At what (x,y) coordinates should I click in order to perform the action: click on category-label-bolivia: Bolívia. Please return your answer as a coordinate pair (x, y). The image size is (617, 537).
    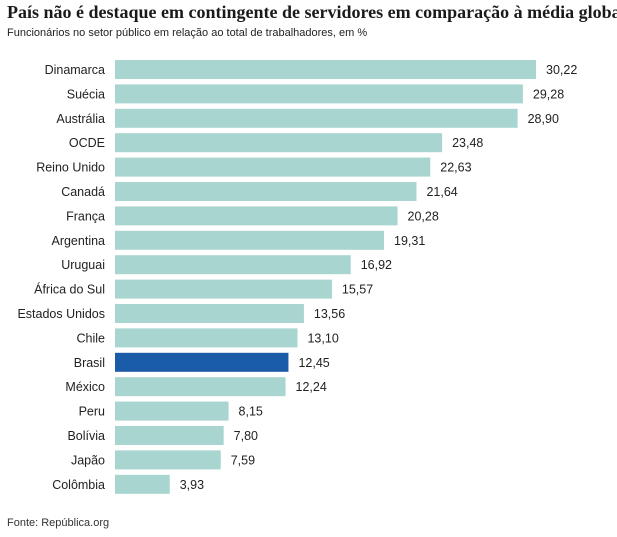
    Looking at the image, I should click on (86, 436).